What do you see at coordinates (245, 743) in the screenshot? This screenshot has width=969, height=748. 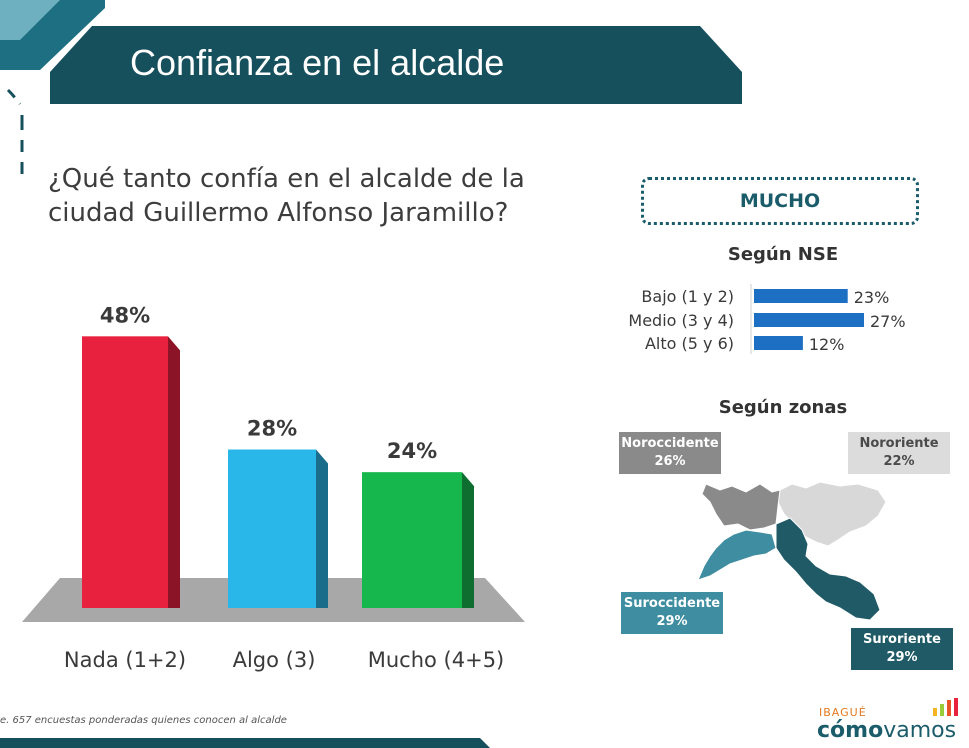 I see `bottom-banner` at bounding box center [245, 743].